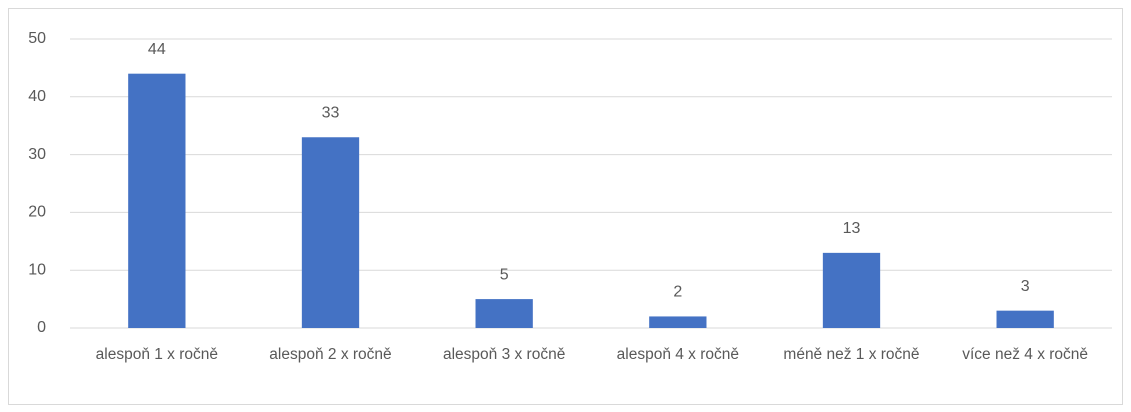 The height and width of the screenshot is (412, 1131). What do you see at coordinates (37, 38) in the screenshot?
I see `y-tick-label: 50` at bounding box center [37, 38].